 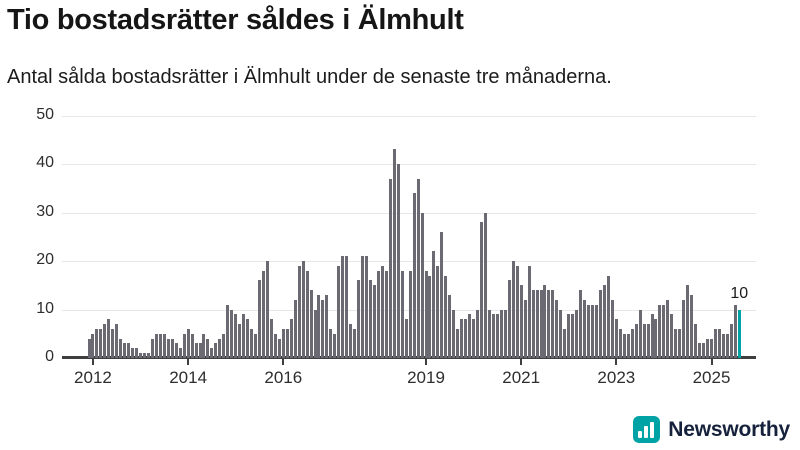 What do you see at coordinates (616, 377) in the screenshot?
I see `x-axis-tick-label: 2023` at bounding box center [616, 377].